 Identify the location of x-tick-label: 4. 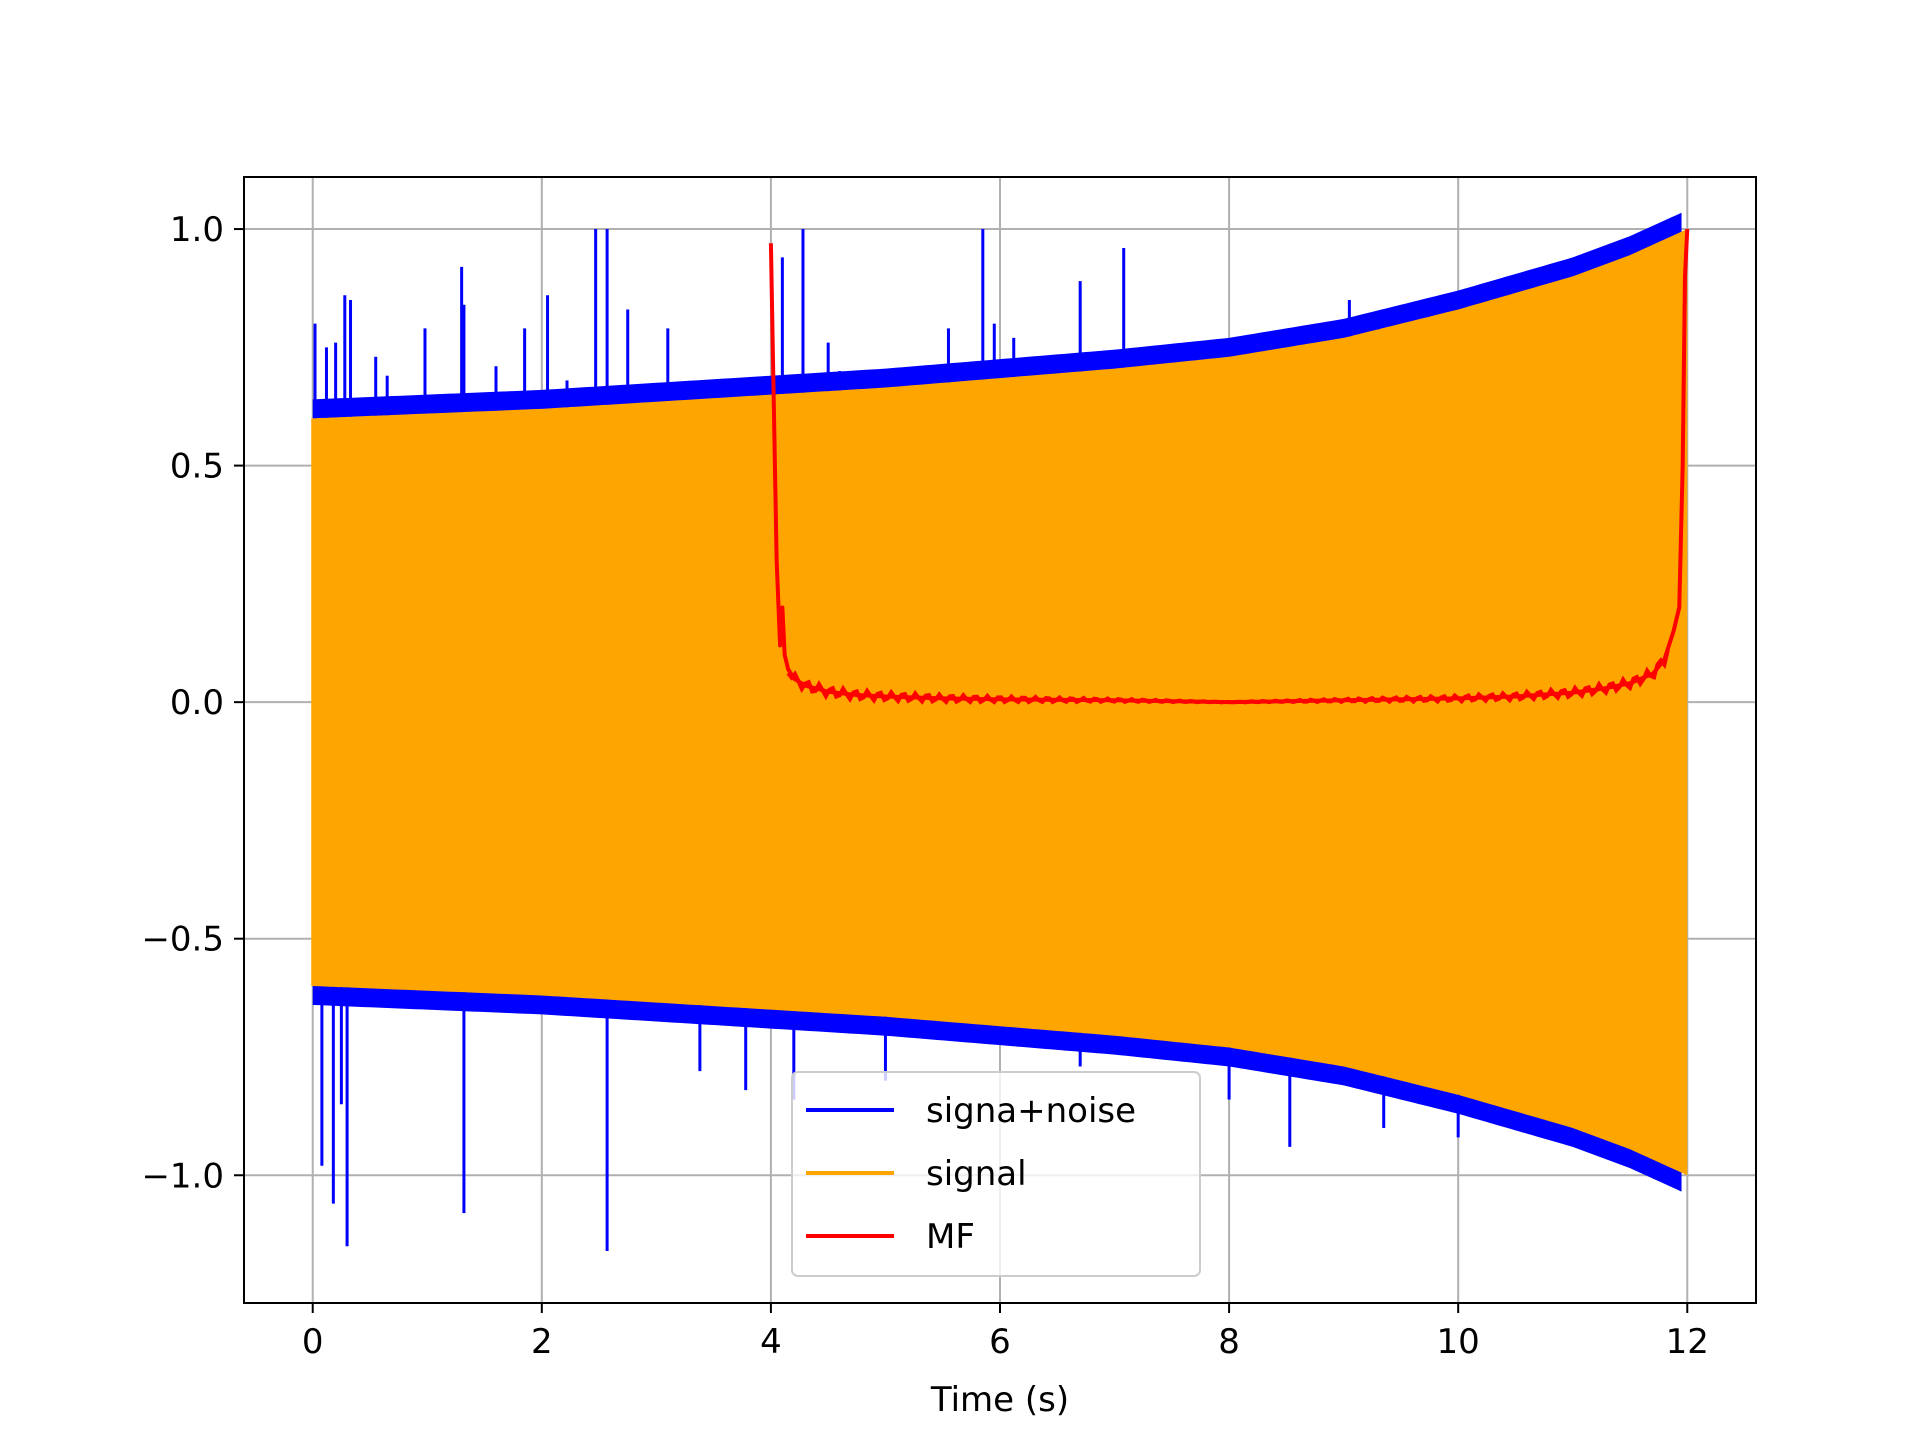
(771, 1342).